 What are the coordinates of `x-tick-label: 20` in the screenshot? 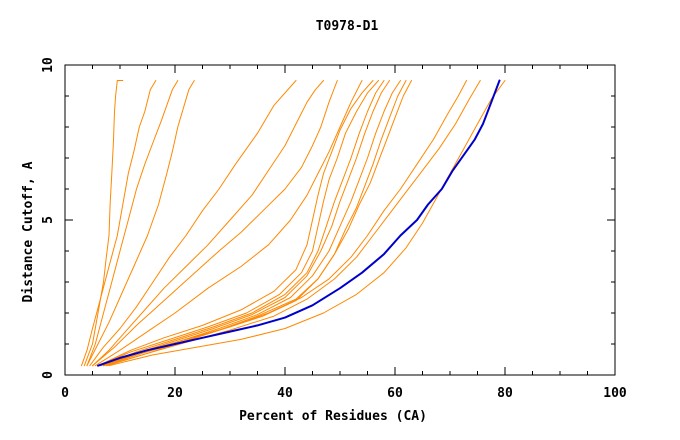 It's located at (175, 393).